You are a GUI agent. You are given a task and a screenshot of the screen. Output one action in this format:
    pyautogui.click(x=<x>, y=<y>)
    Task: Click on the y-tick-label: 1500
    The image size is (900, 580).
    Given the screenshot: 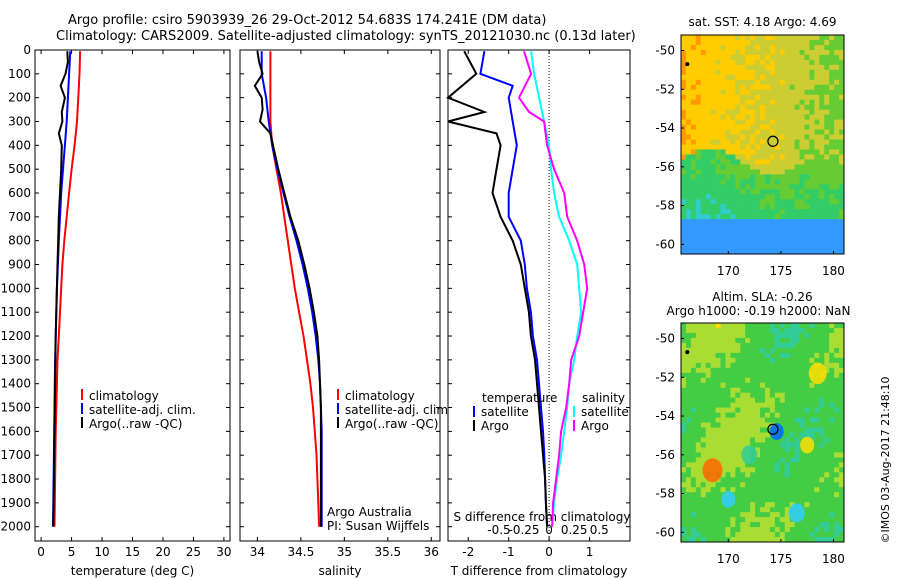 What is the action you would take?
    pyautogui.click(x=15, y=408)
    